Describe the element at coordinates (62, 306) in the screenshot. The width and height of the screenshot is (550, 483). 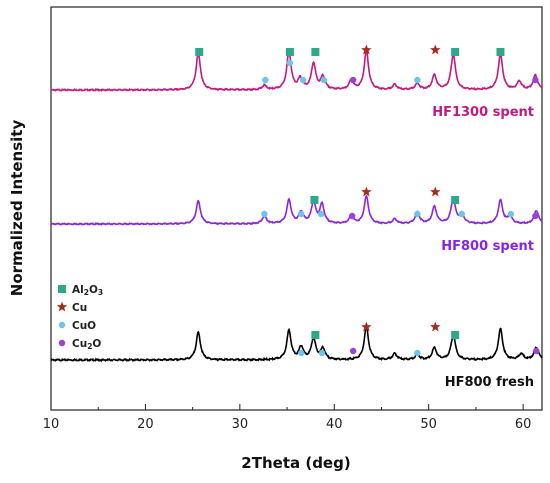
I see `legend-symbol-cu` at that location.